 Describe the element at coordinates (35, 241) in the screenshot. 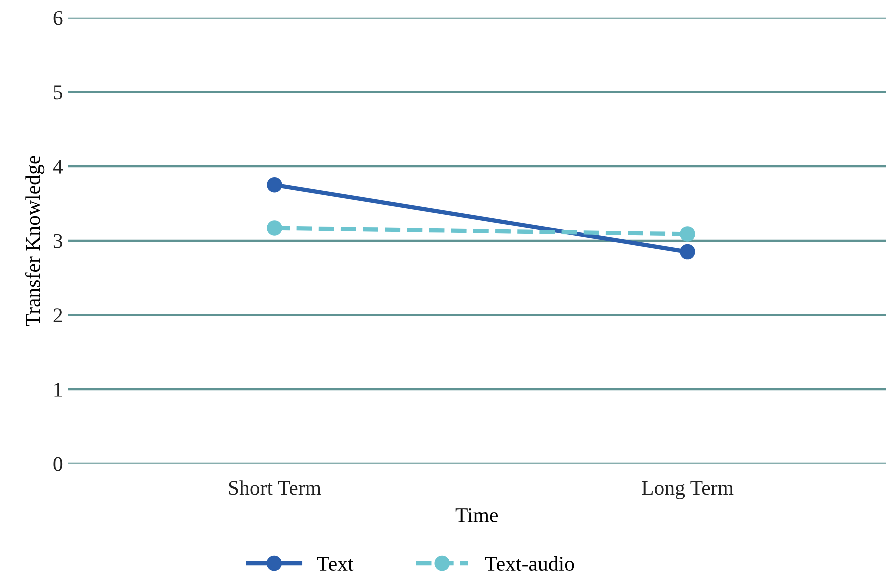

I see `y-axis-title: Transfer Knowledge` at that location.